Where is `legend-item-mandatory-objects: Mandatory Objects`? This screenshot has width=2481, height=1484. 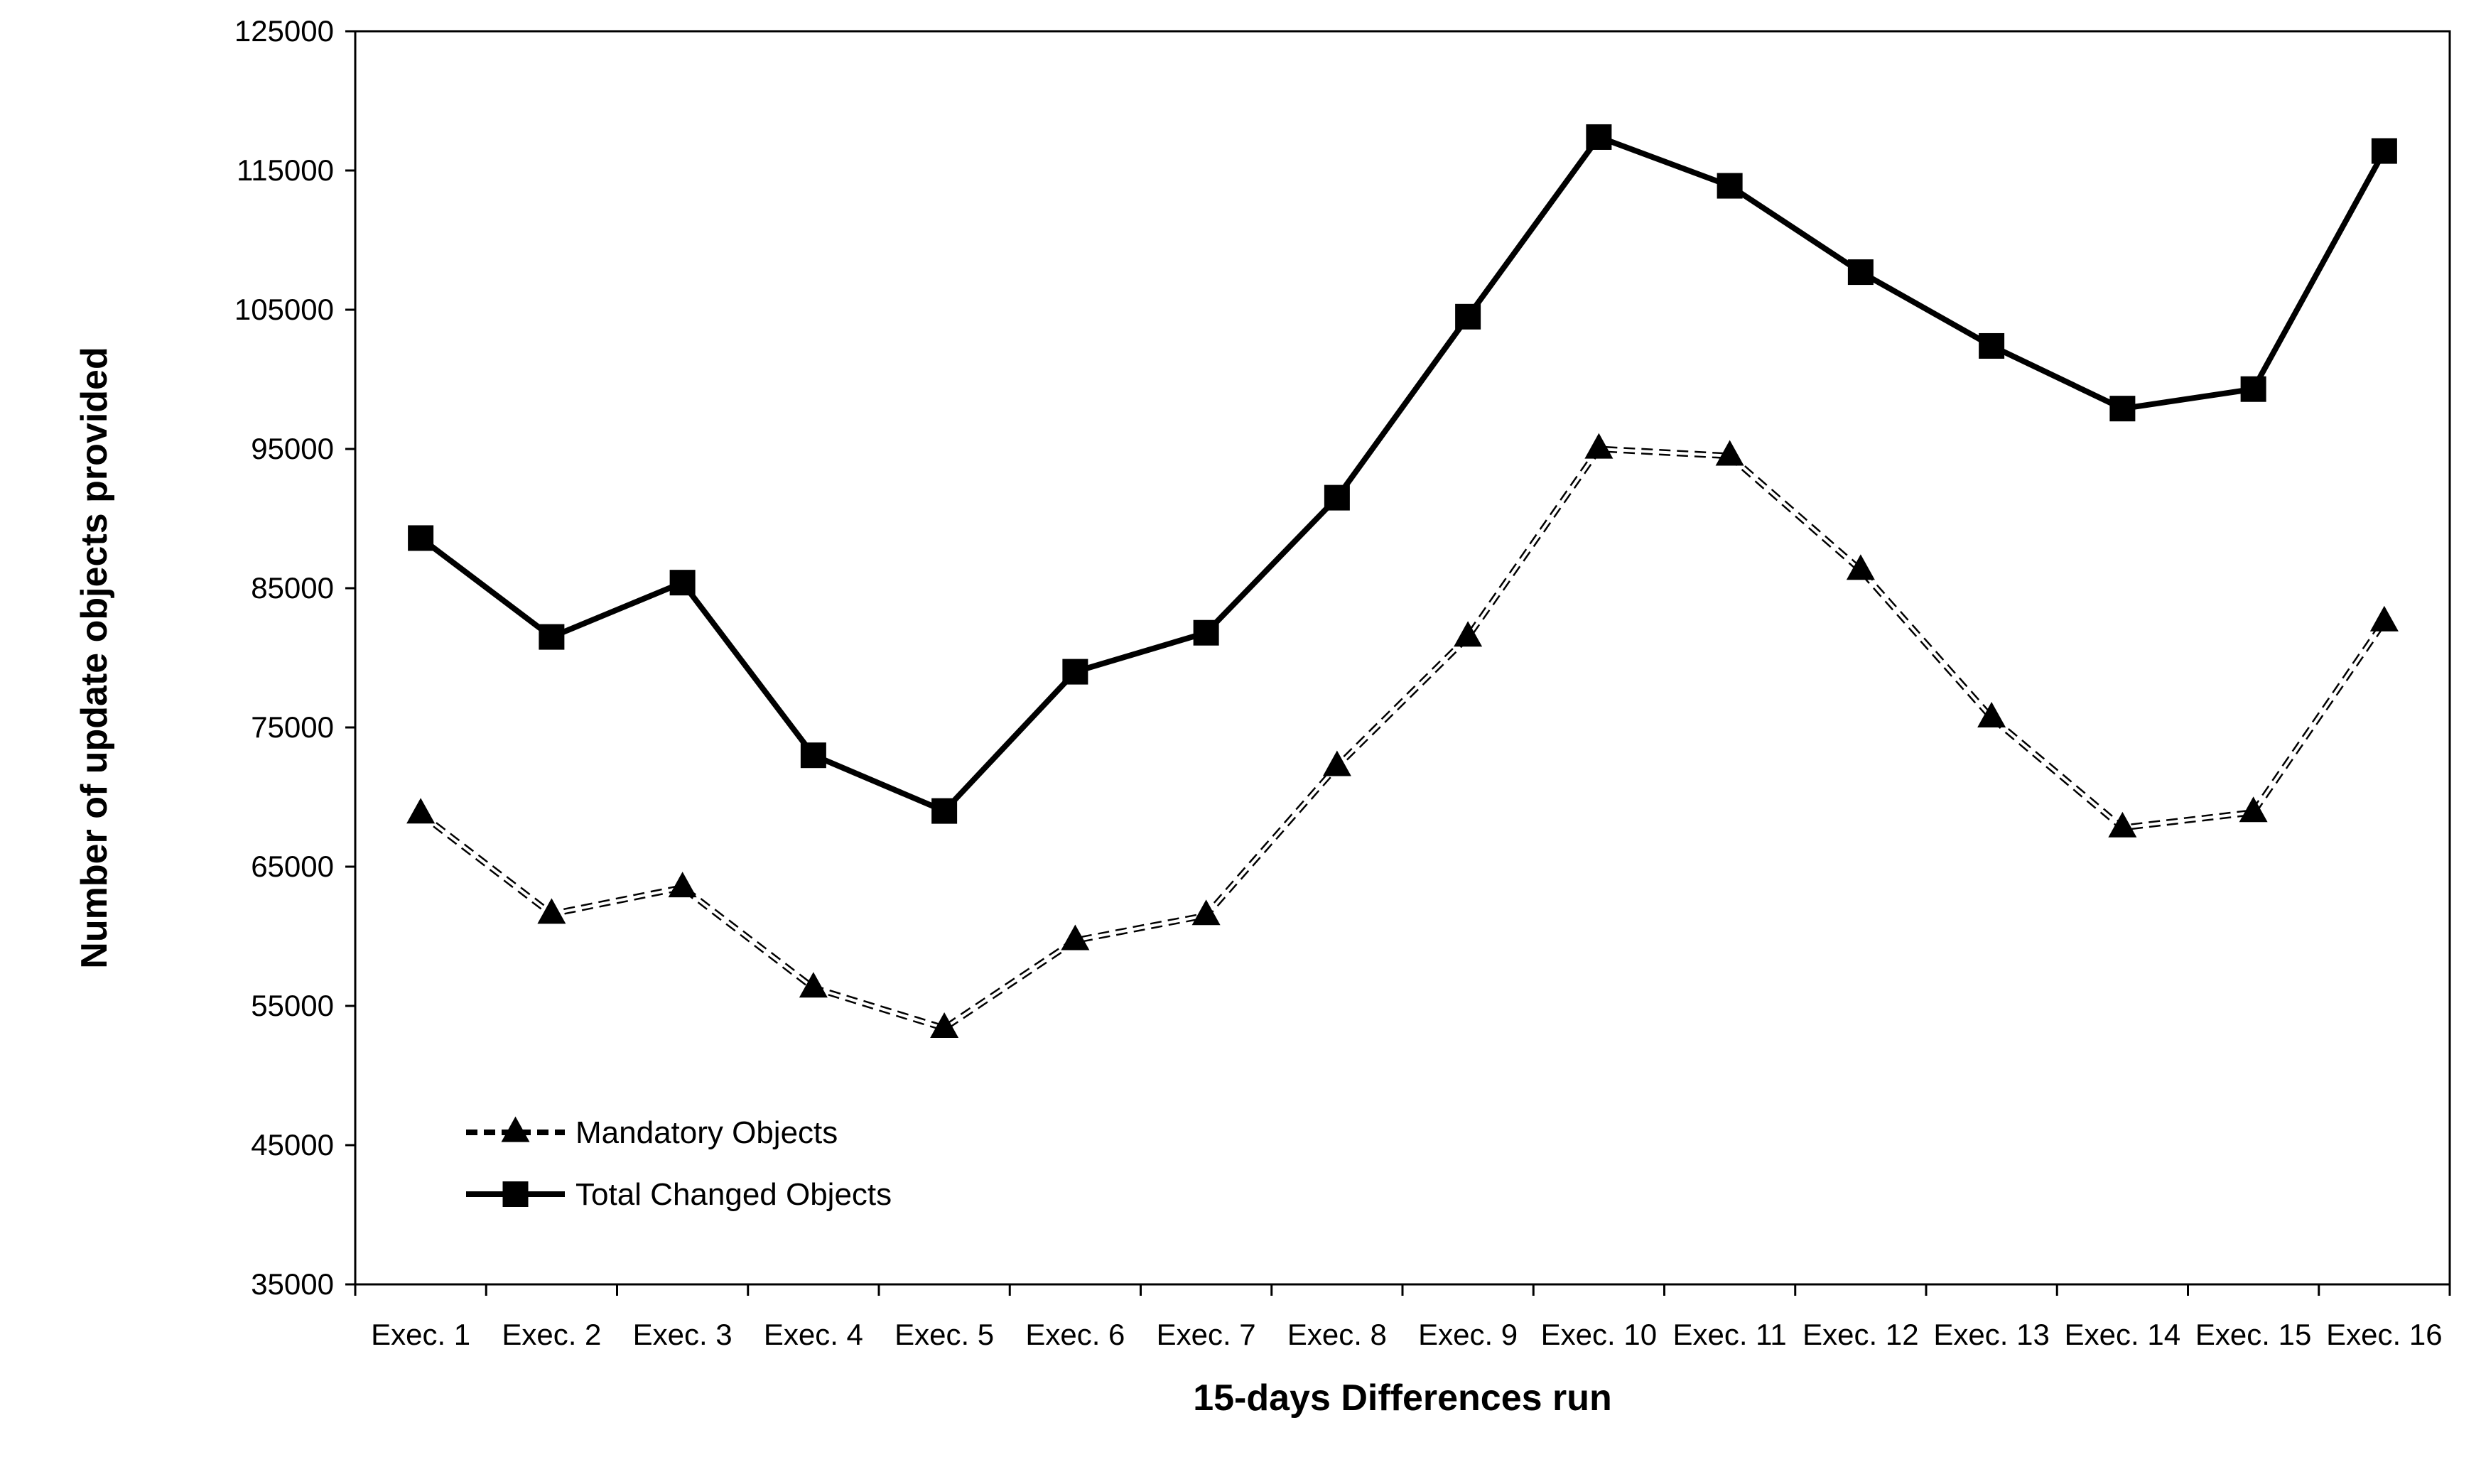 legend-item-mandatory-objects: Mandatory Objects is located at coordinates (652, 1132).